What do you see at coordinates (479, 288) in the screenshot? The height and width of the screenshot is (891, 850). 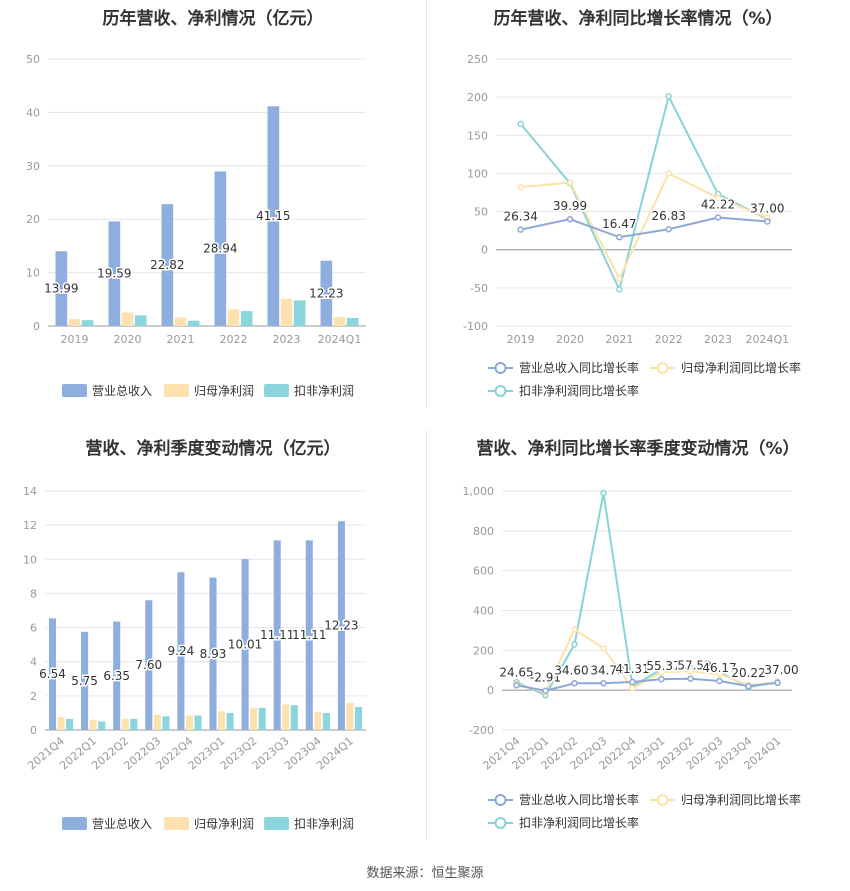 I see `y-tick-label: -50` at bounding box center [479, 288].